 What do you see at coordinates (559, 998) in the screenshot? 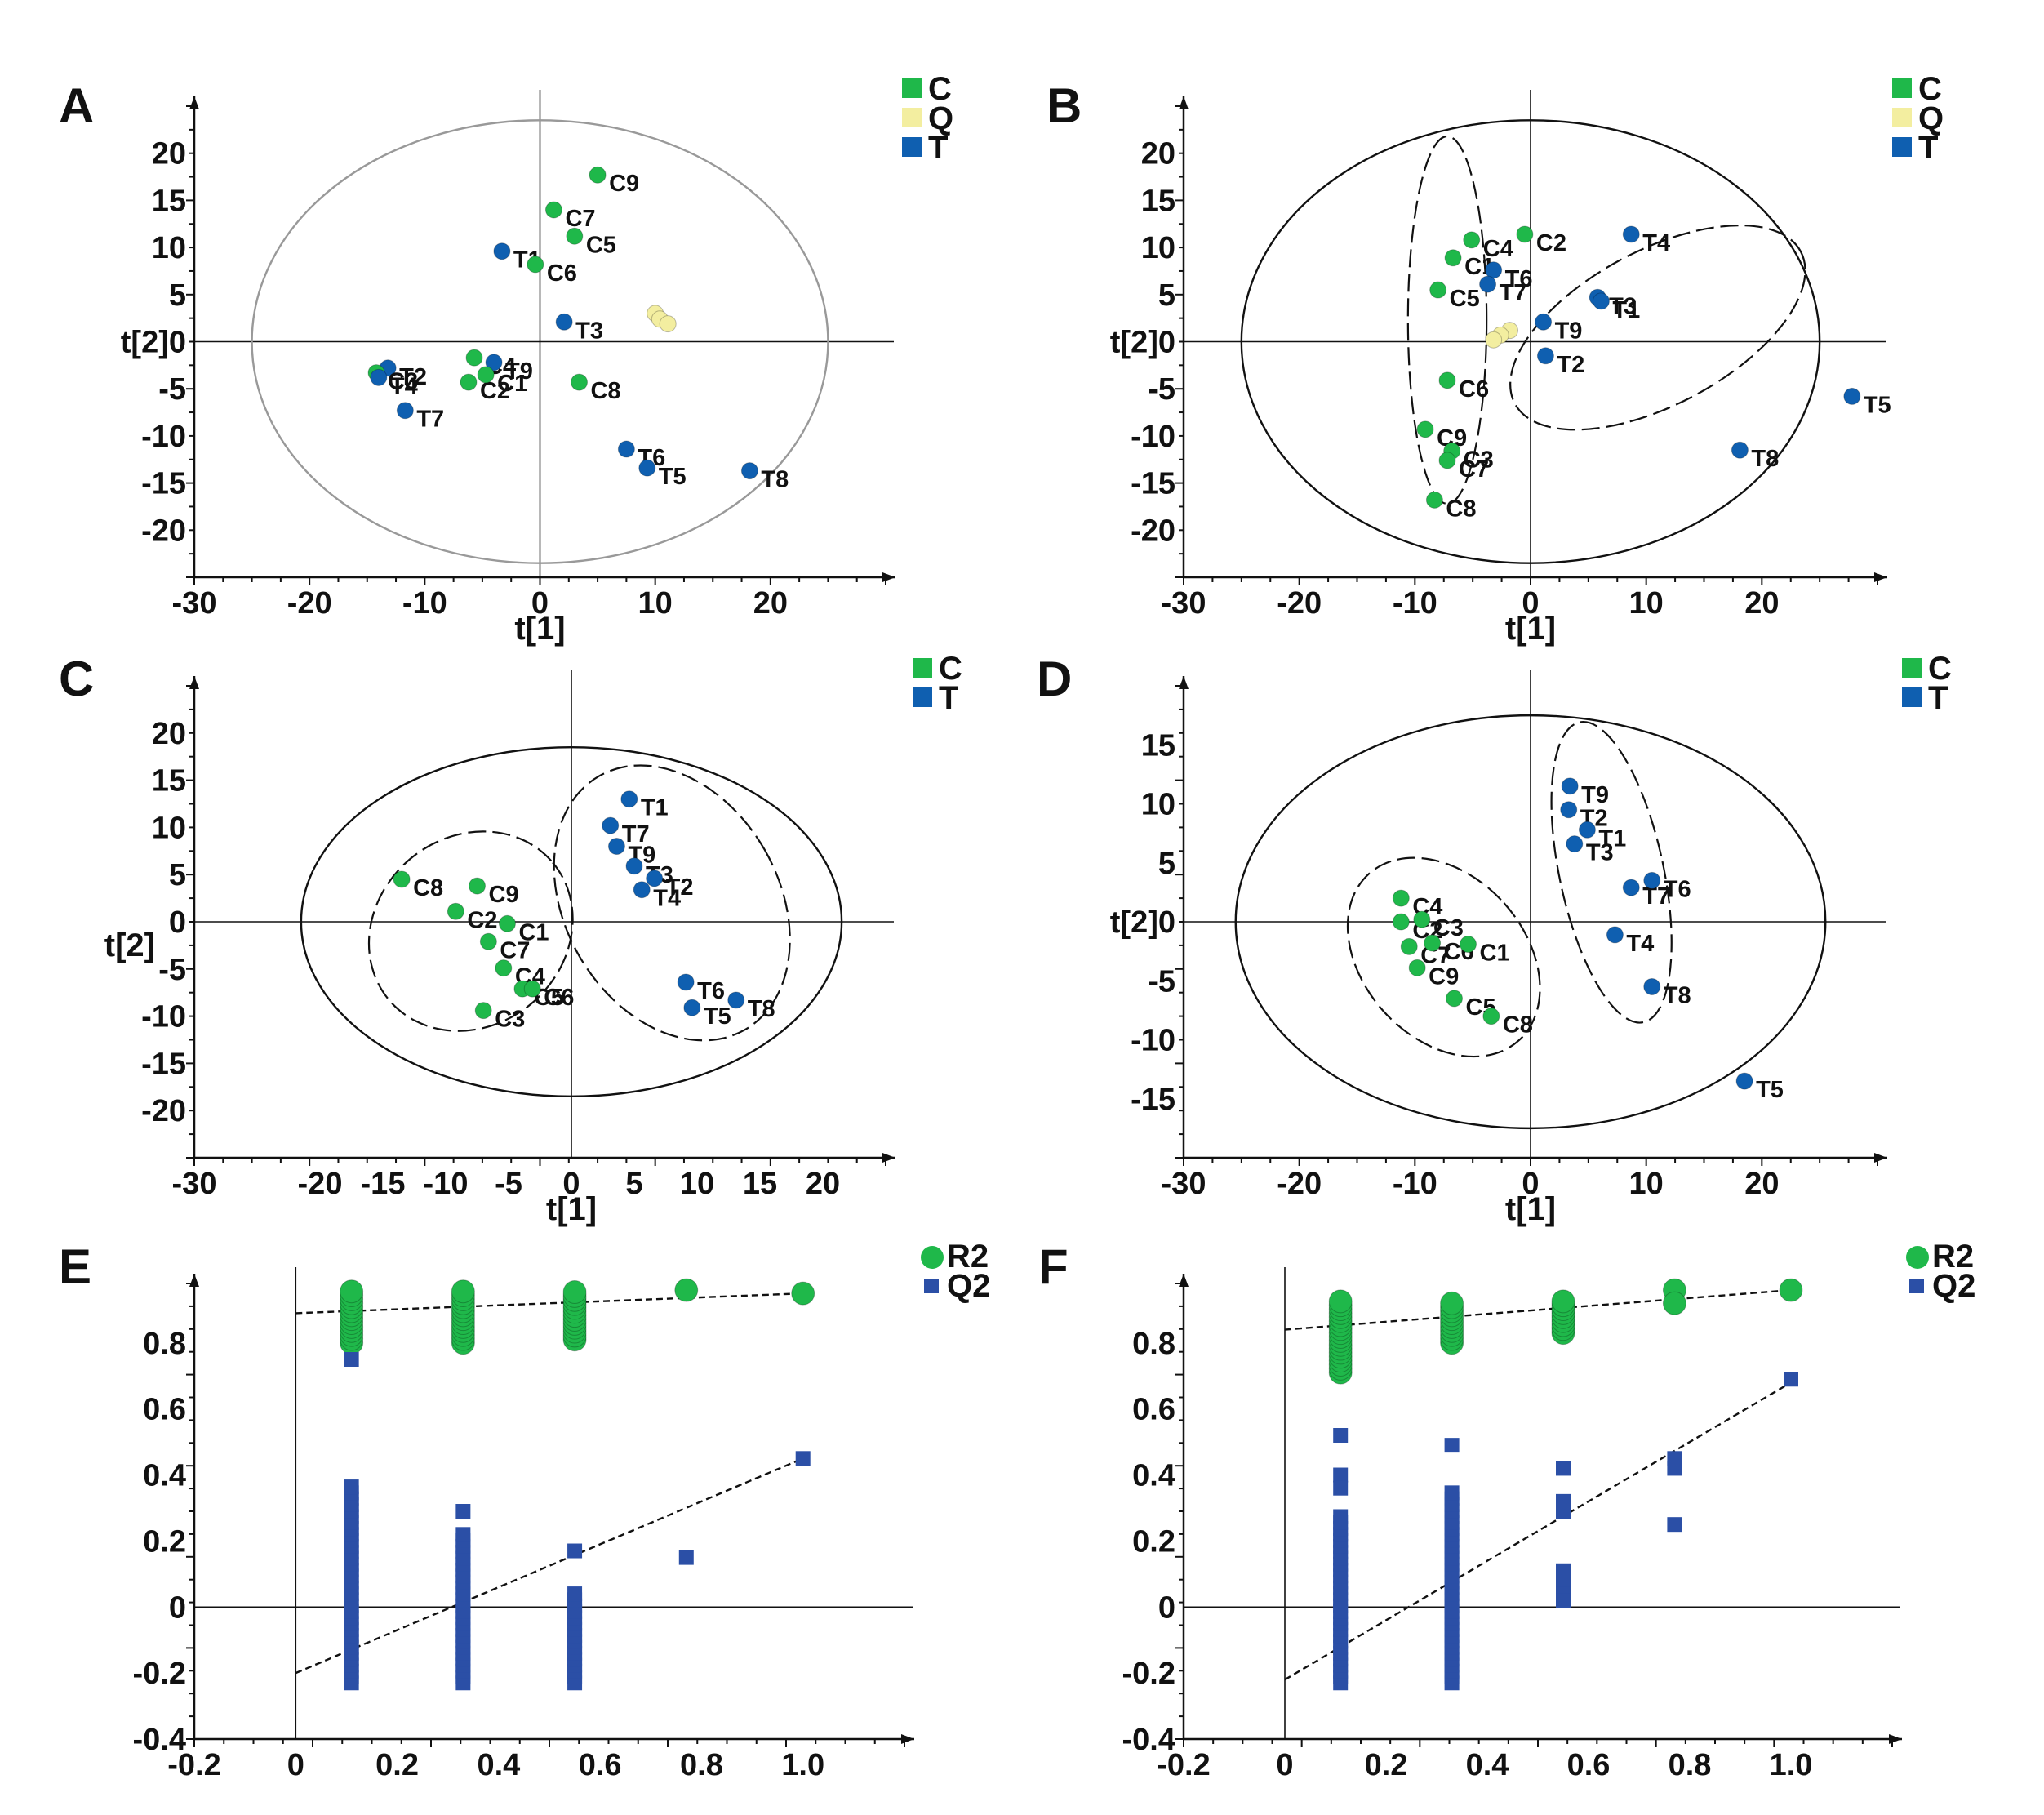
I see `point-label: C6` at bounding box center [559, 998].